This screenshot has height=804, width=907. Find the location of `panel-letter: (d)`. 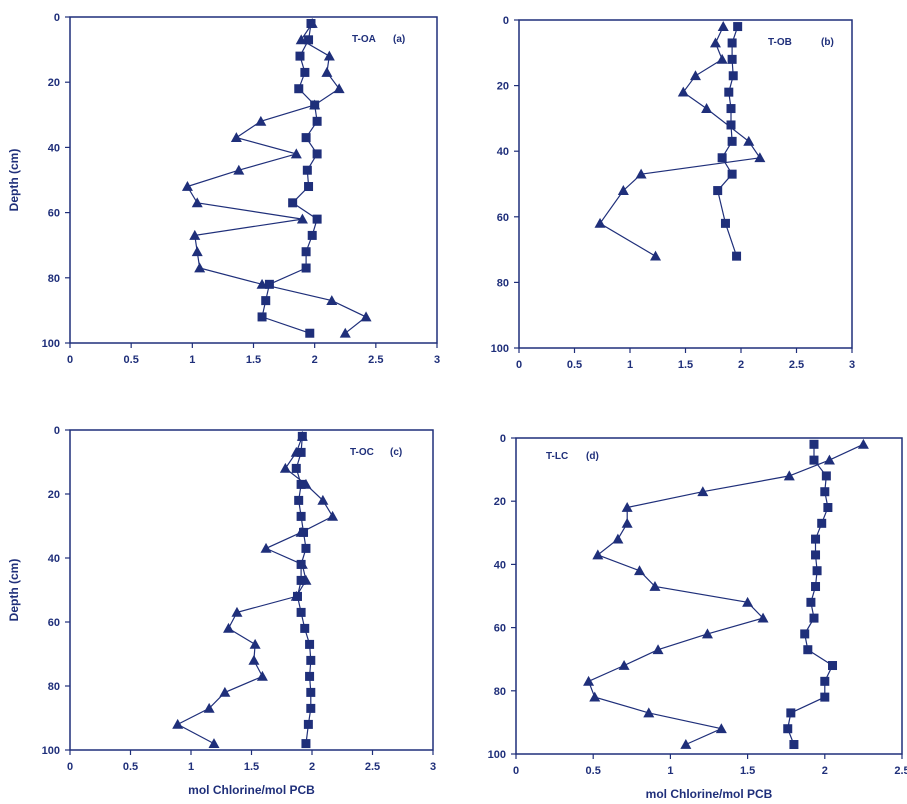

panel-letter: (d) is located at coordinates (592, 456).